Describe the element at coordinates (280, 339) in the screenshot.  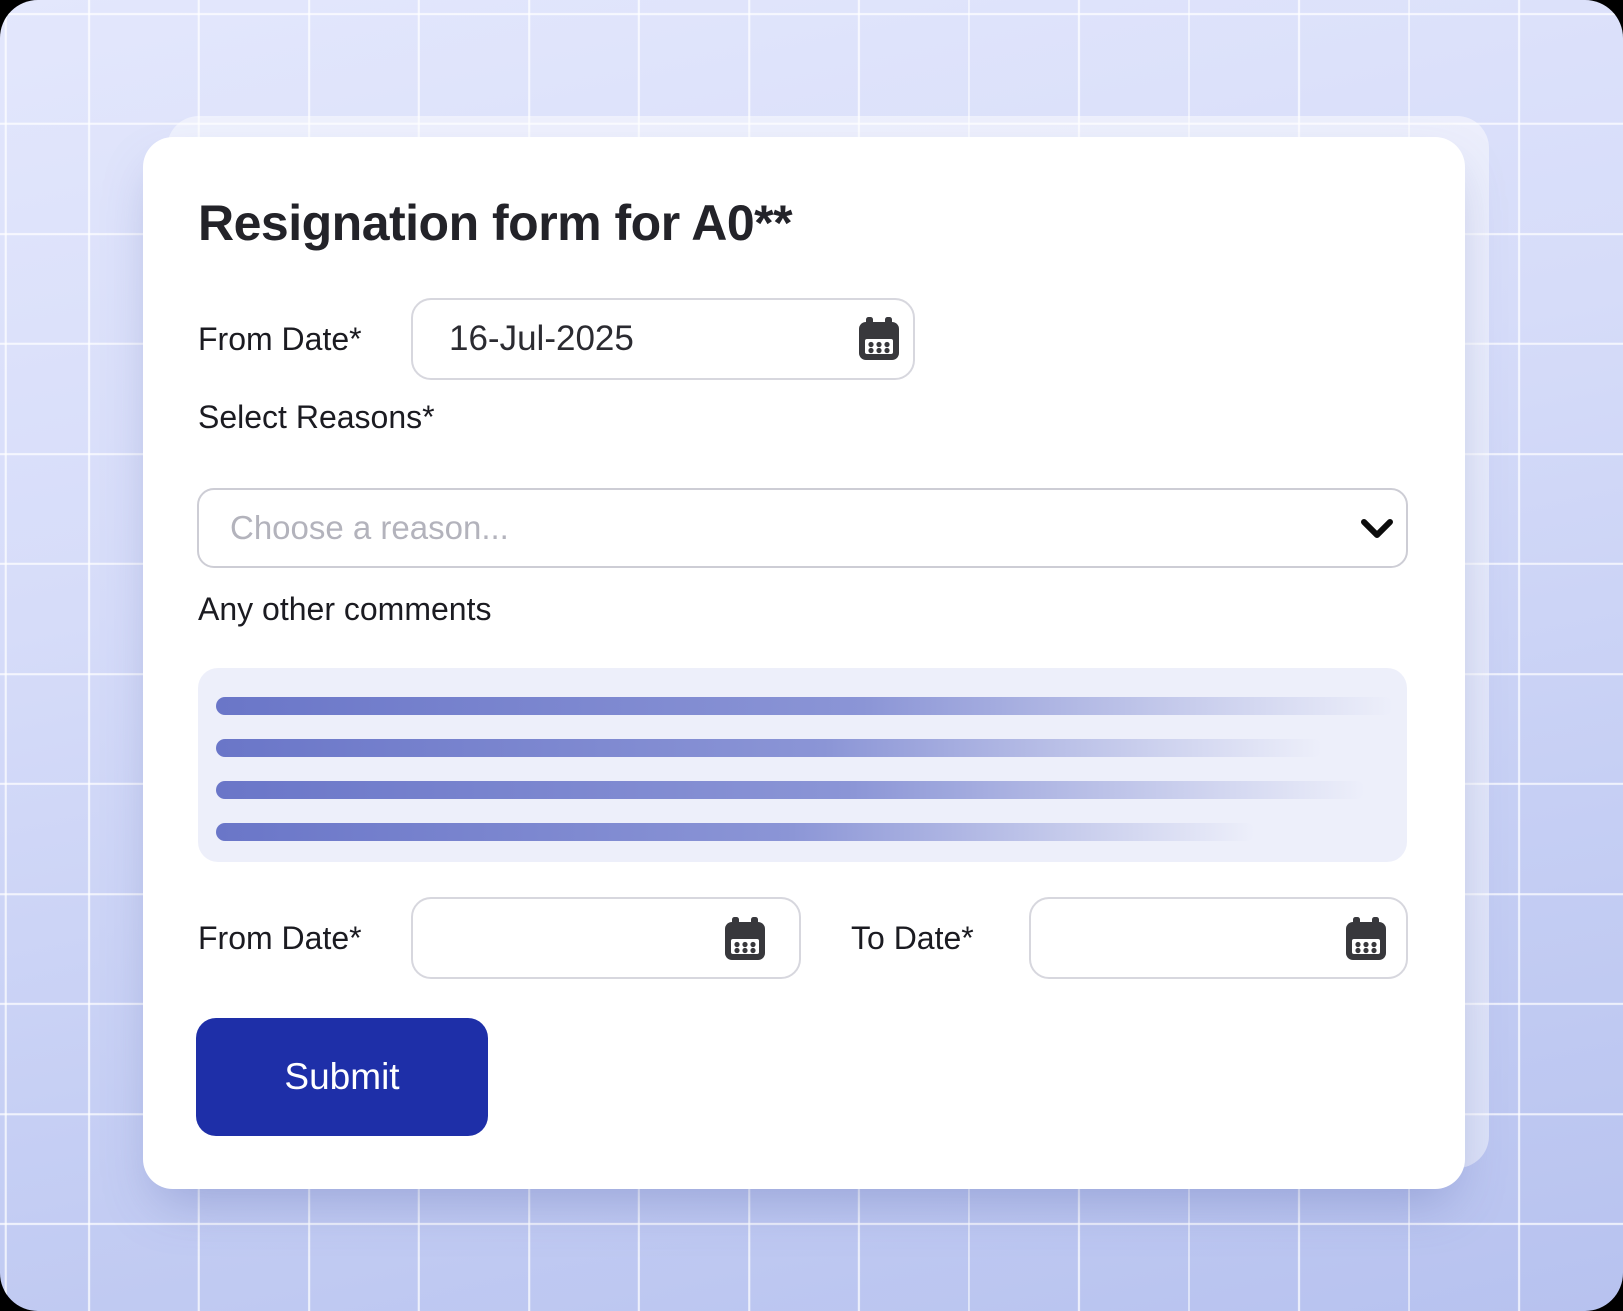
I see `from-date-top-label: From Date*` at that location.